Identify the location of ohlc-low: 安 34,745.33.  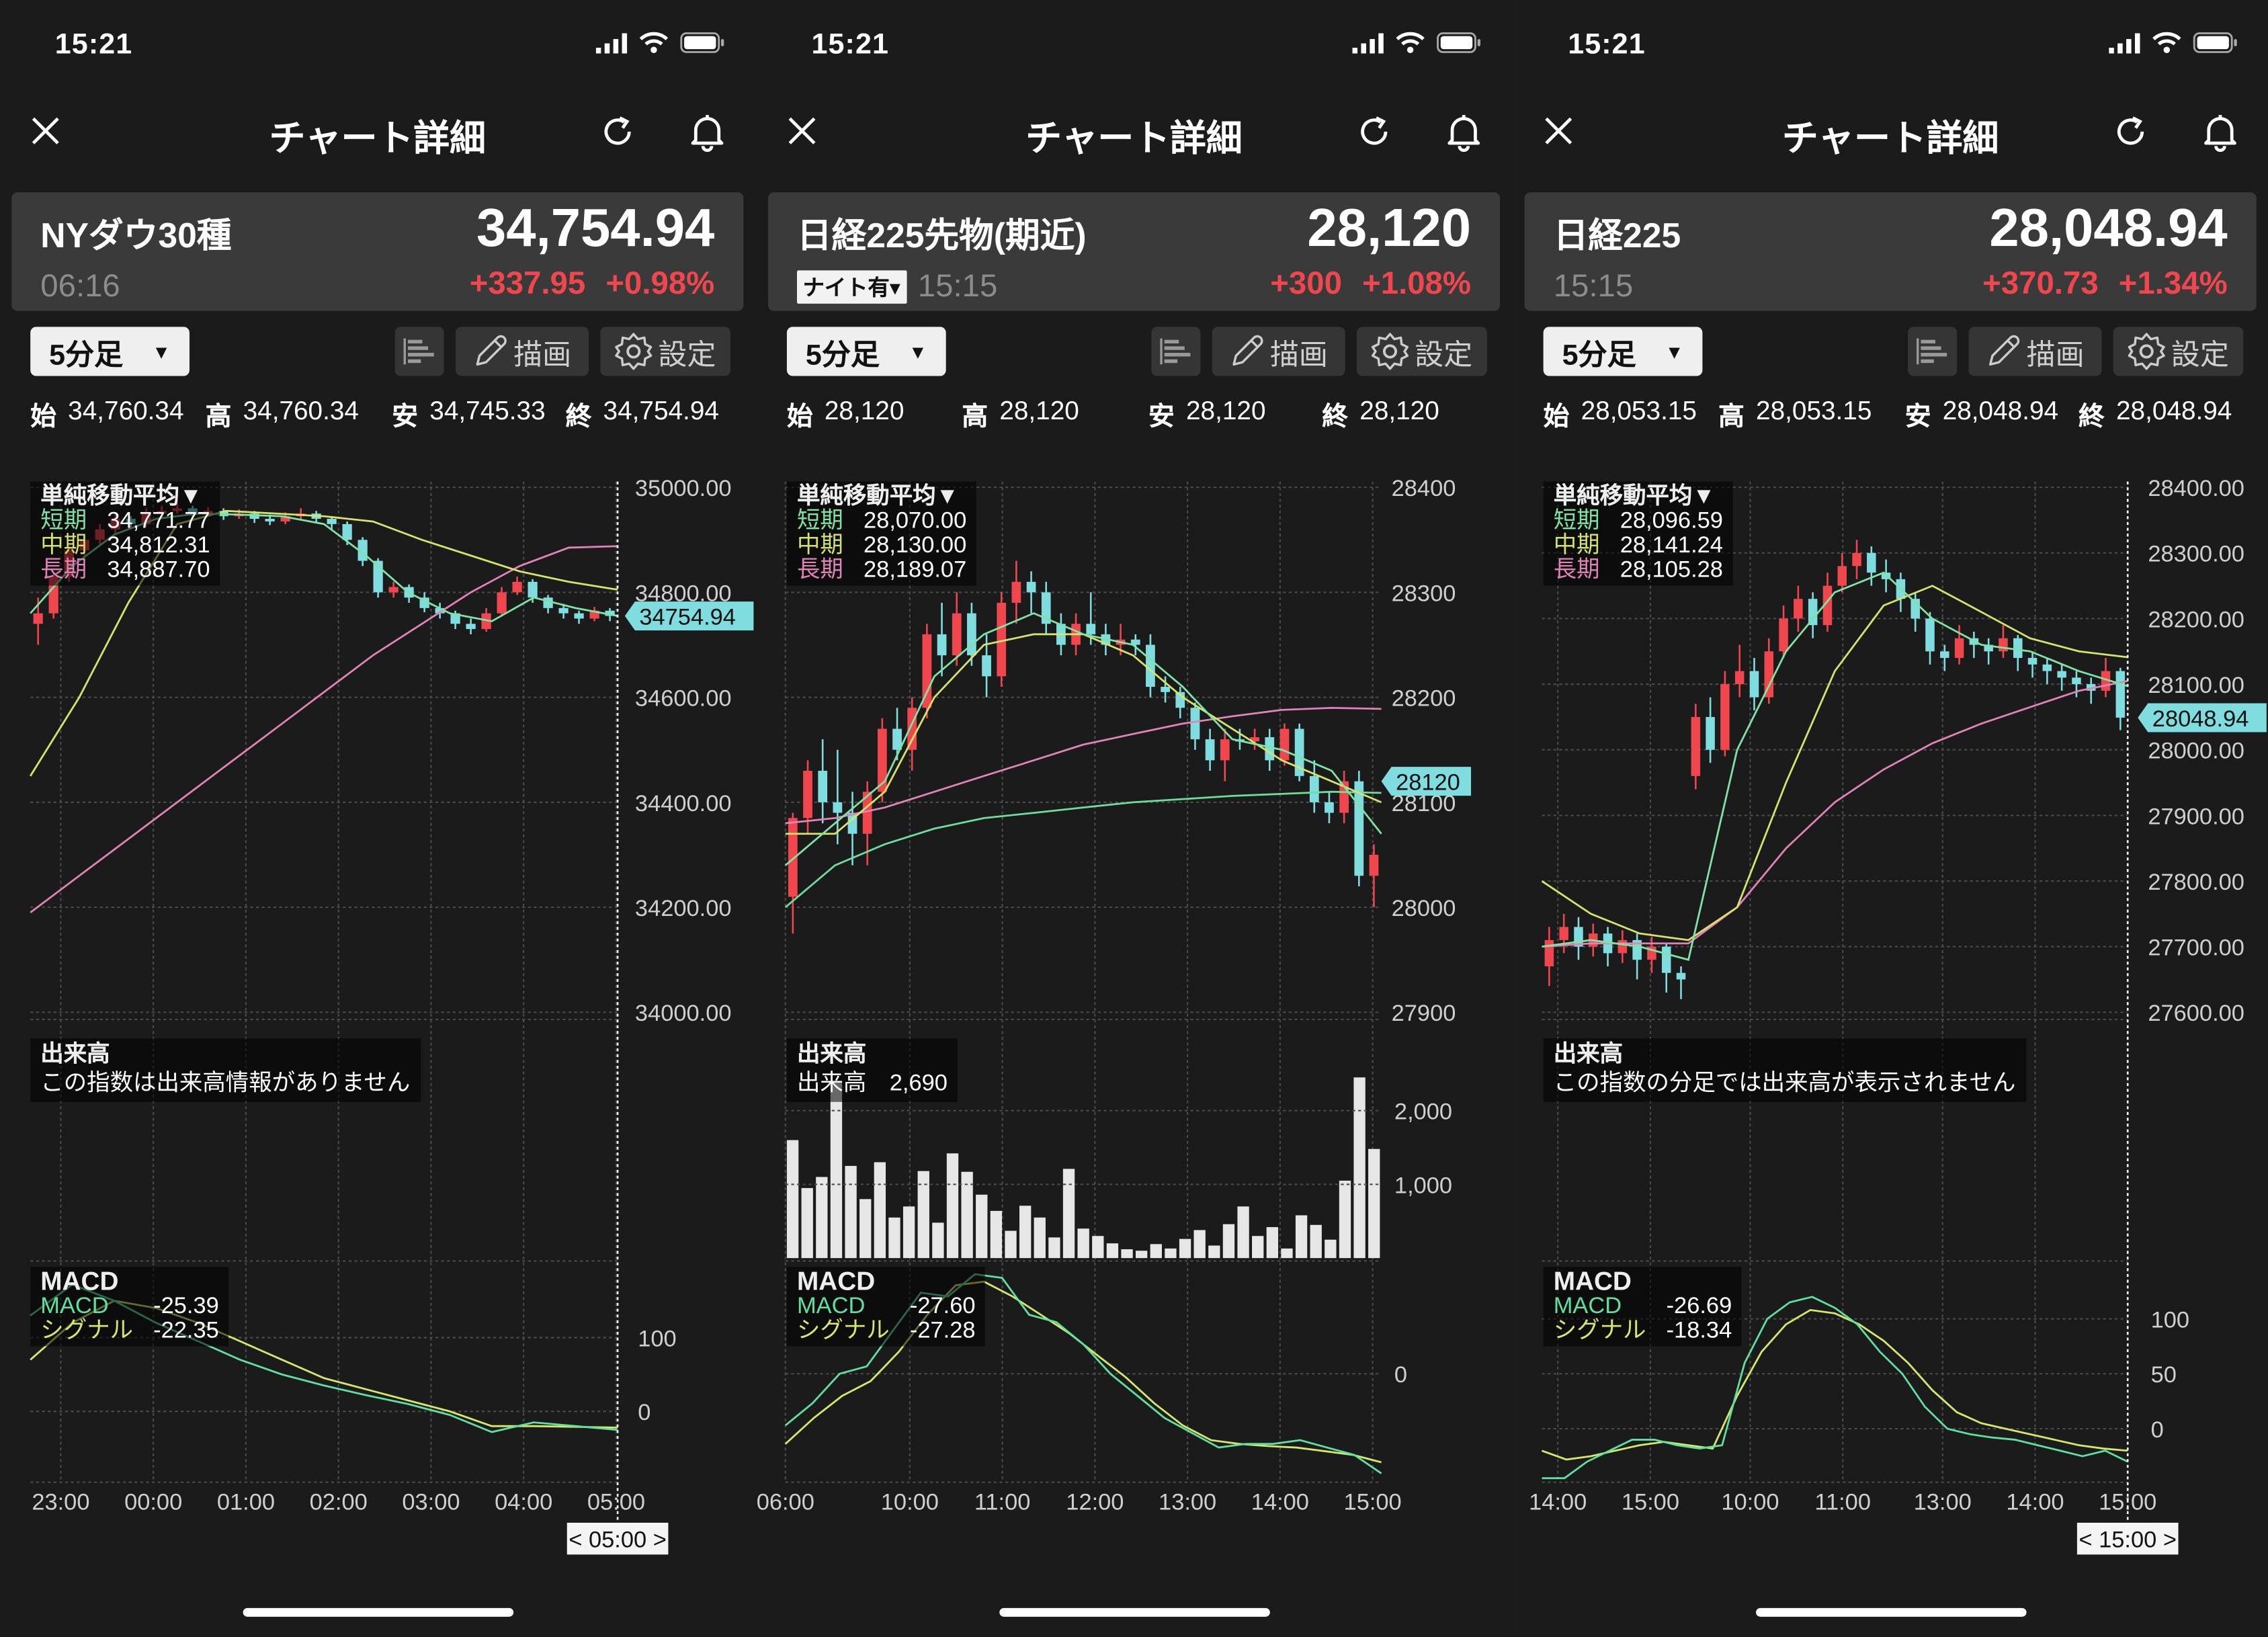
(468, 415).